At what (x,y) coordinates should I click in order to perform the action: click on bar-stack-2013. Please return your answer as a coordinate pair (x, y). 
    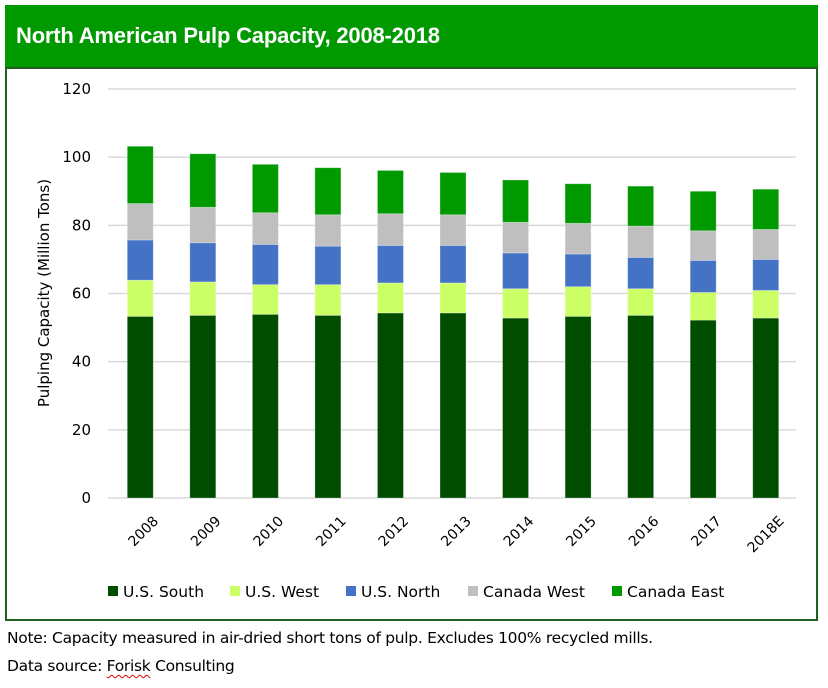
    Looking at the image, I should click on (453, 335).